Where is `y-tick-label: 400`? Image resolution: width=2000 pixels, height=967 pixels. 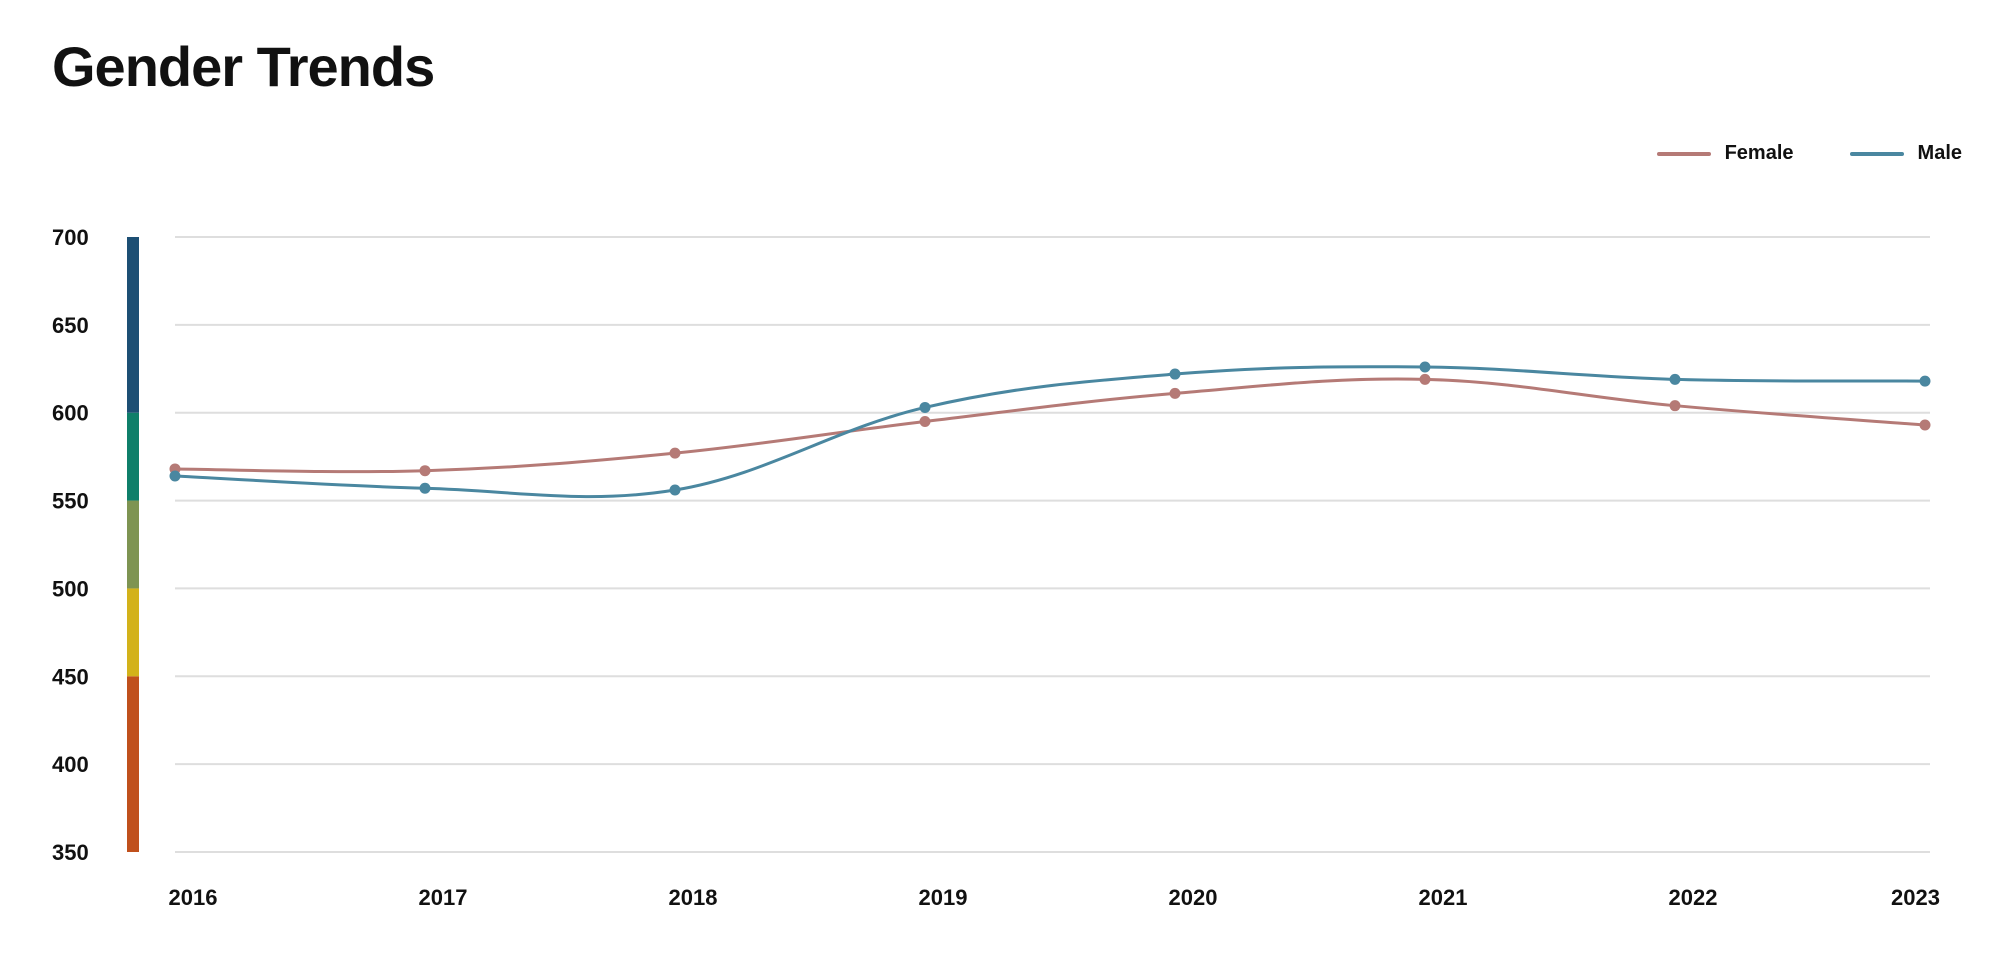
y-tick-label: 400 is located at coordinates (70, 764).